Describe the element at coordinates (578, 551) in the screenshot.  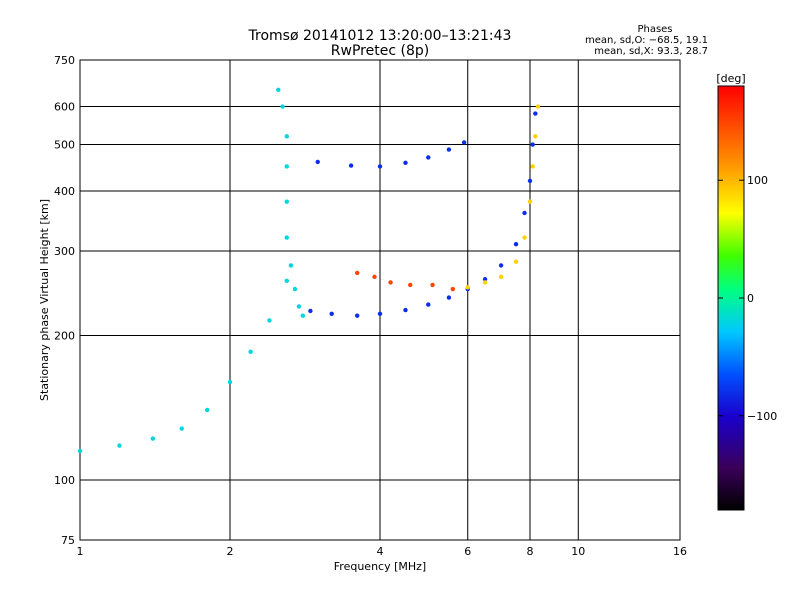
I see `x-tick-label: 10` at that location.